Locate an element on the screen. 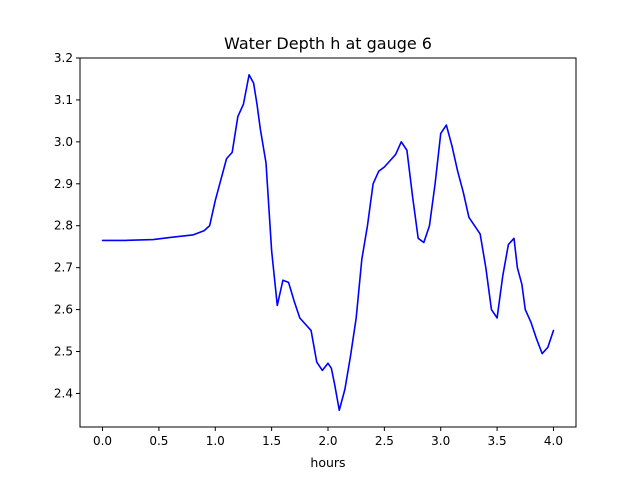 The image size is (640, 480). y-tick-label: 3.1 is located at coordinates (63, 100).